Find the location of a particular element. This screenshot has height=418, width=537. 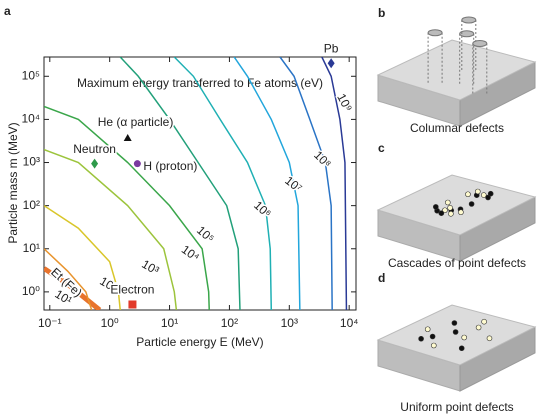

y-tick-label: 10⁵ is located at coordinates (31, 75).